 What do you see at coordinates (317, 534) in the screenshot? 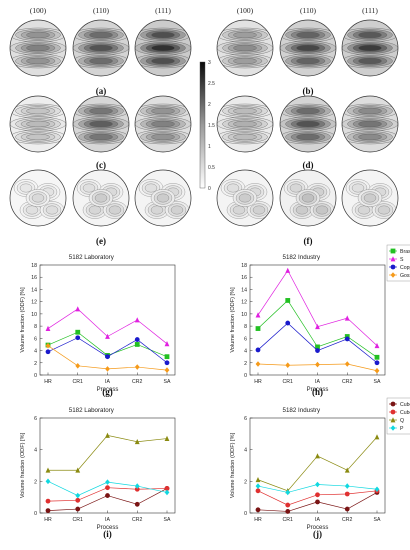
I see `panel-label: (j)` at bounding box center [317, 534].